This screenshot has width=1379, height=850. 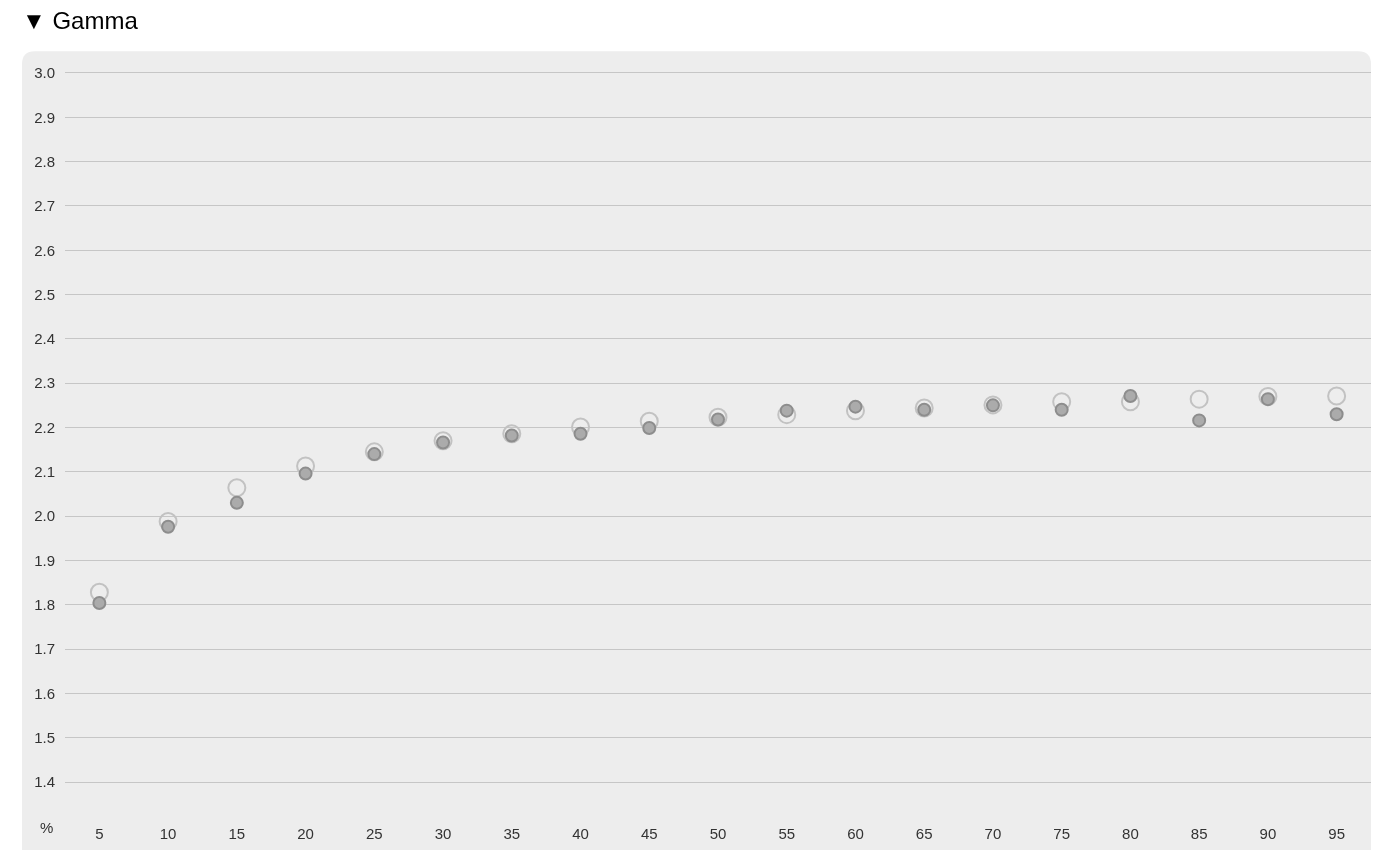 What do you see at coordinates (44, 73) in the screenshot?
I see `y-tick-label: 3.0` at bounding box center [44, 73].